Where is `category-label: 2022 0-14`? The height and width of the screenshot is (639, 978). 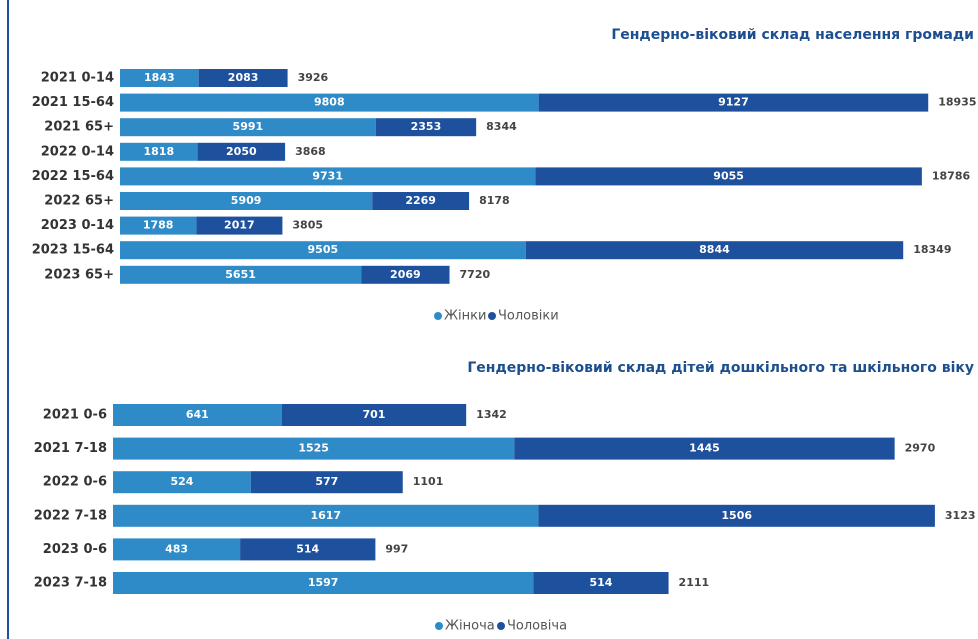
category-label: 2022 0-14 is located at coordinates (77, 151).